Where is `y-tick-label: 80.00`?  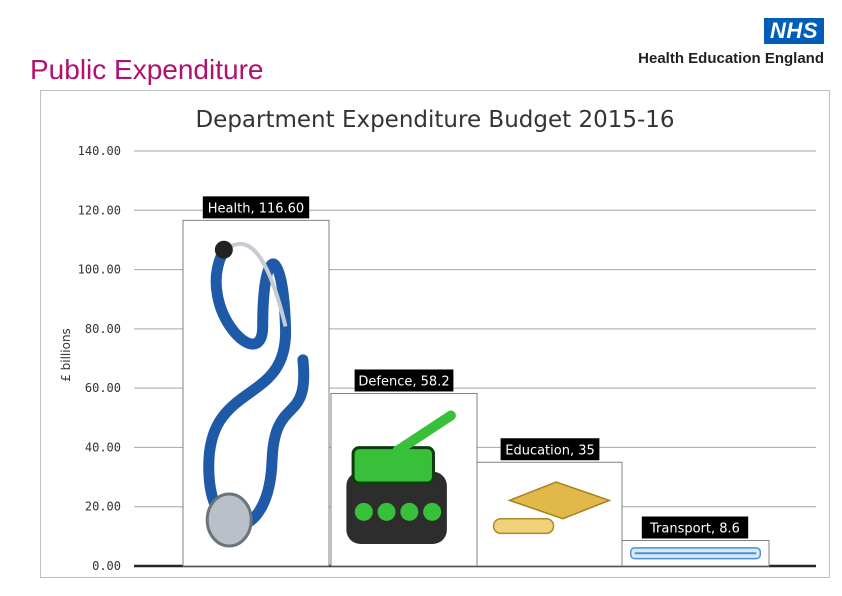
y-tick-label: 80.00 is located at coordinates (103, 329).